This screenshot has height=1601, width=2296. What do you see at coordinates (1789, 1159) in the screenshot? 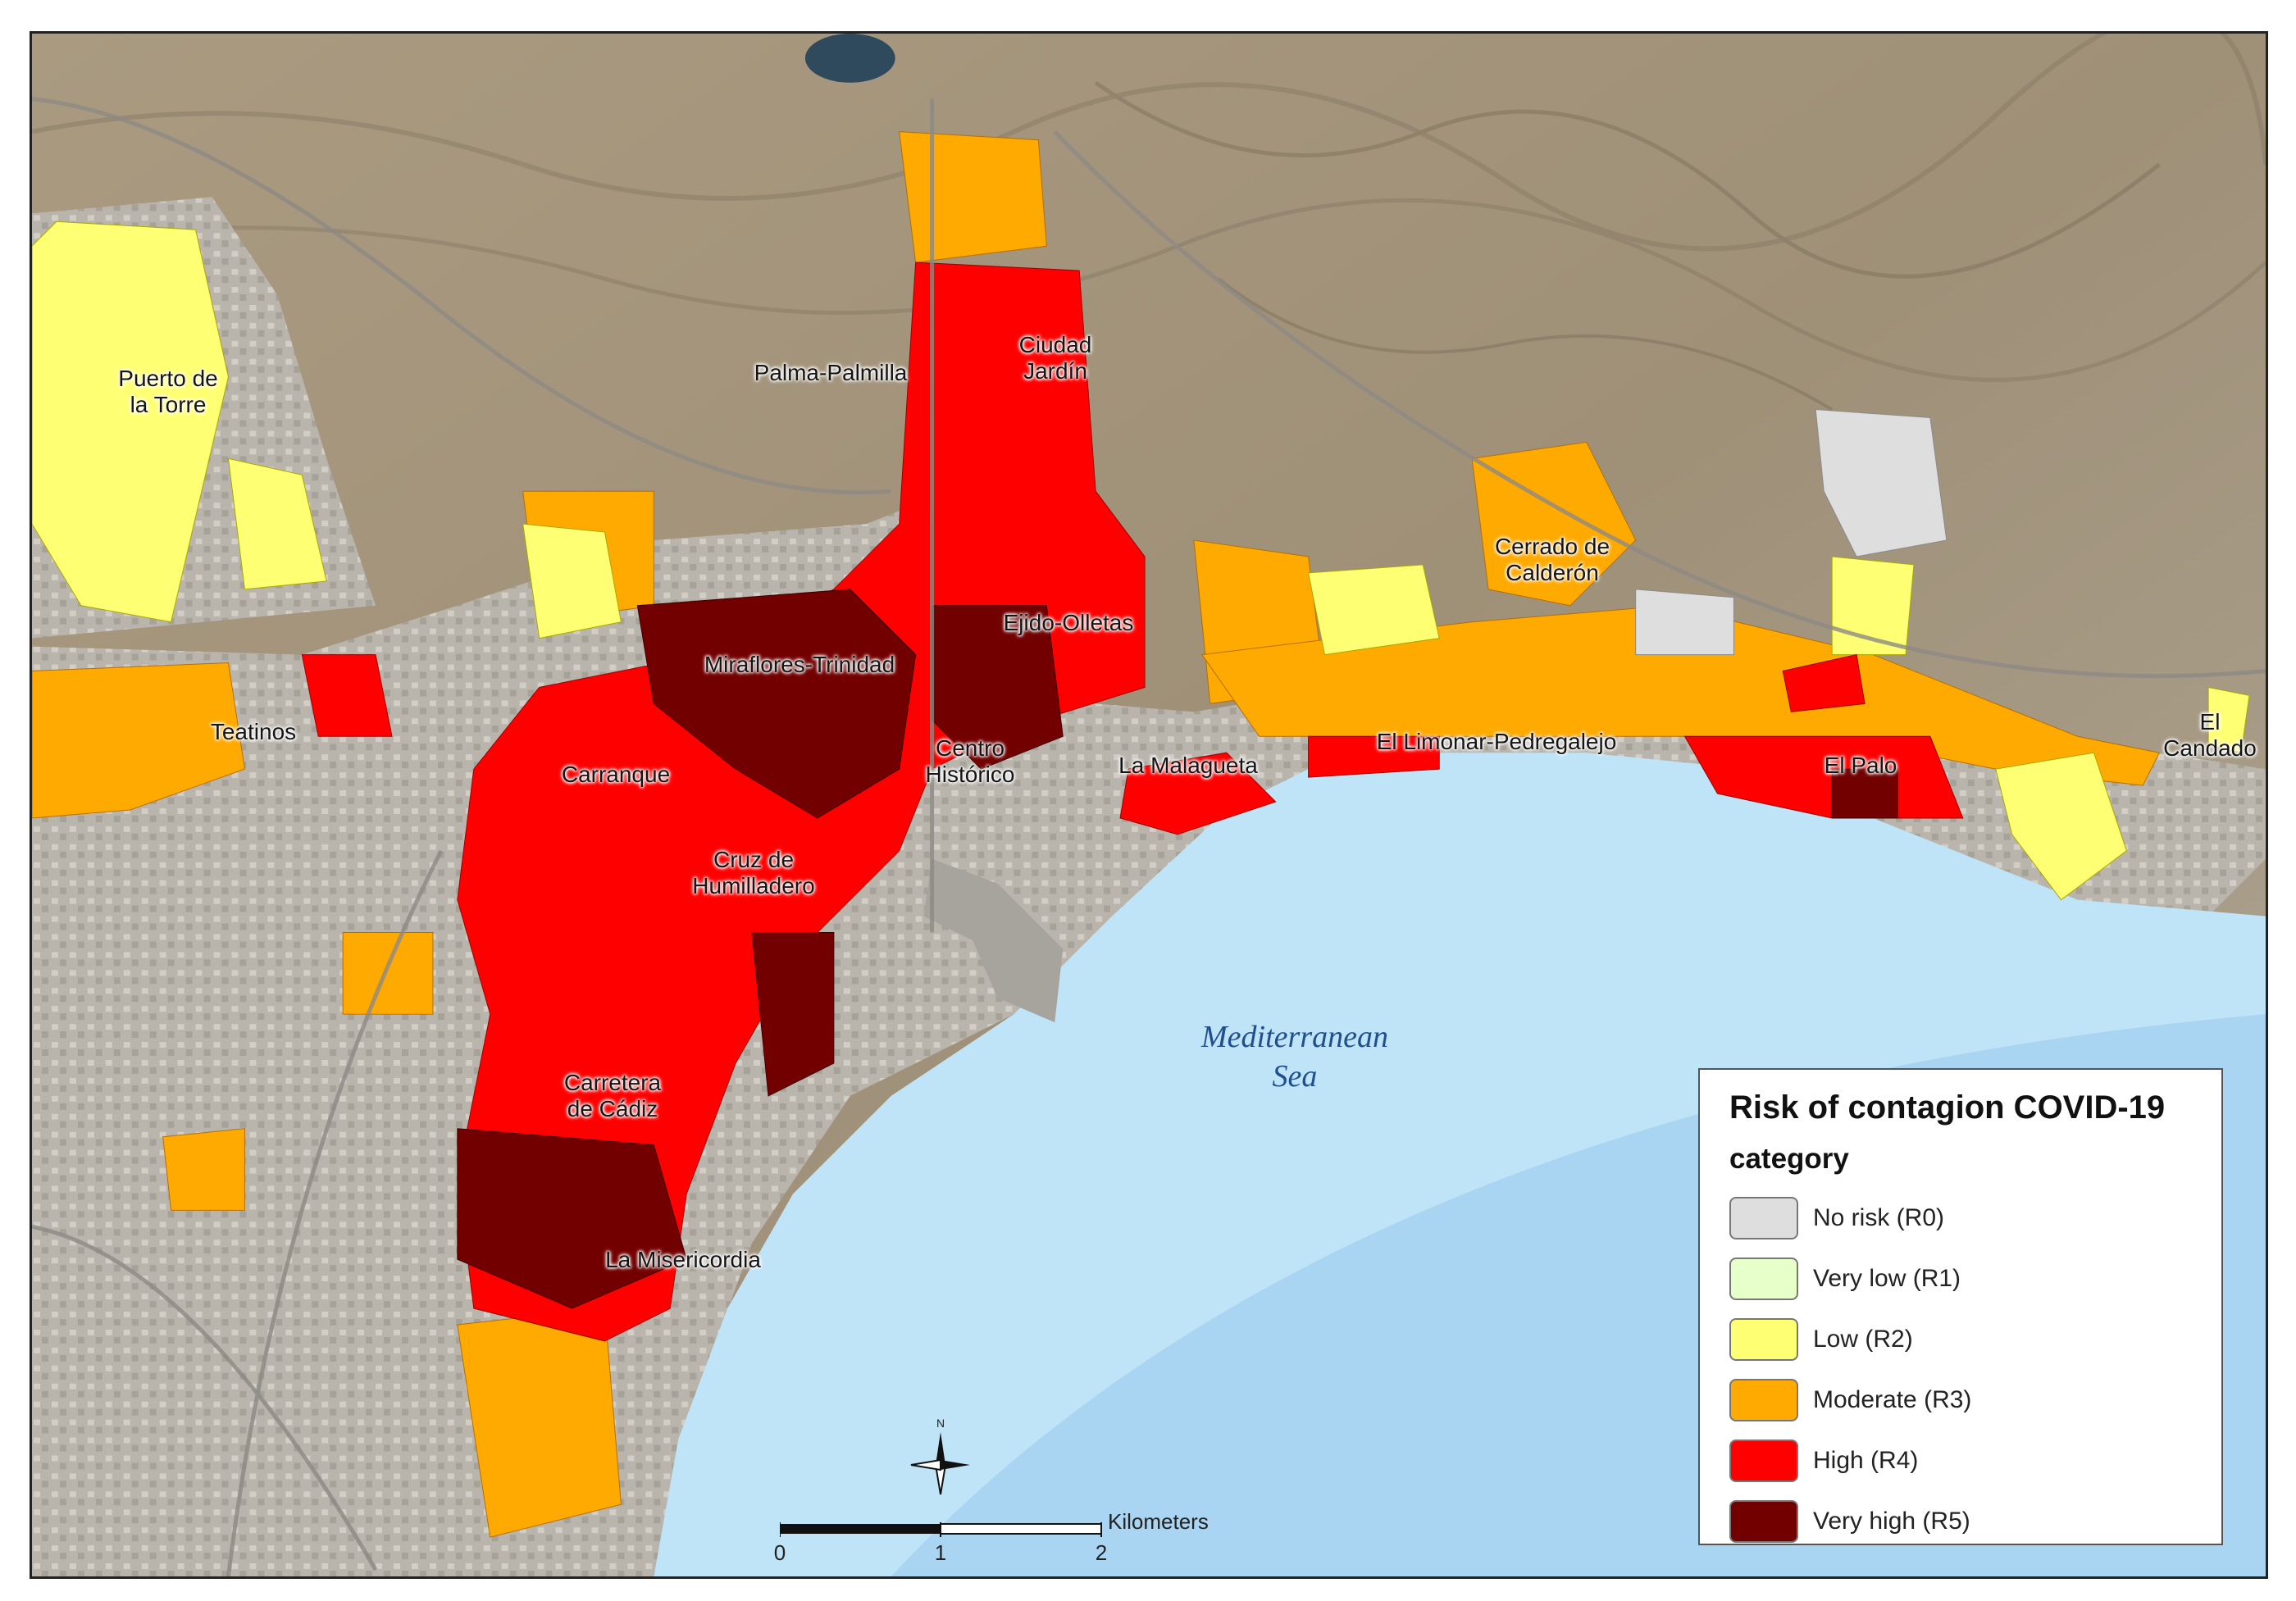
I see `legend-subtitle: category` at bounding box center [1789, 1159].